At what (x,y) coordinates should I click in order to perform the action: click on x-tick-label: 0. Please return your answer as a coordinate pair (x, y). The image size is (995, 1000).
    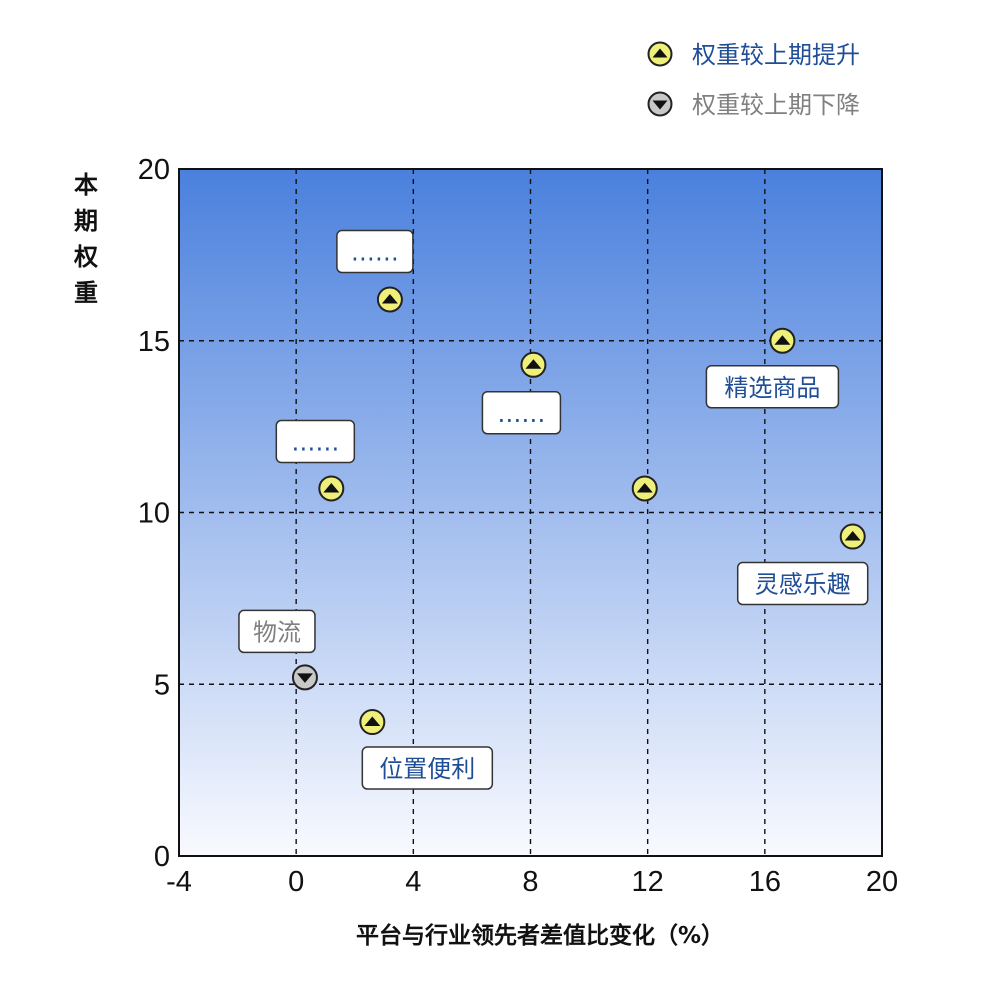
    Looking at the image, I should click on (296, 882).